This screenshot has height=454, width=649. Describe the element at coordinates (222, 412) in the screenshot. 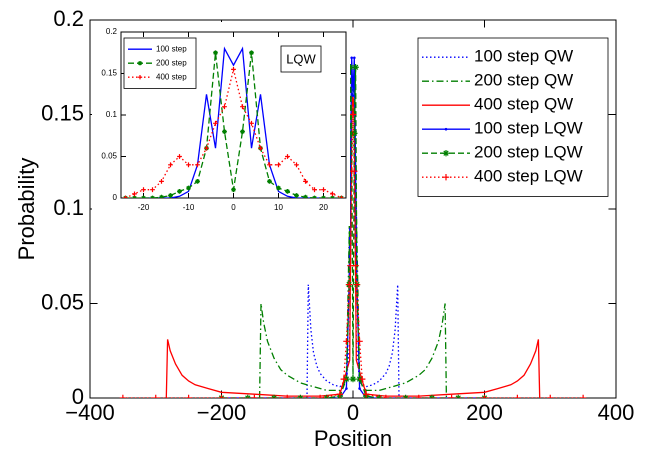

I see `main-x-tick-label: −200` at that location.